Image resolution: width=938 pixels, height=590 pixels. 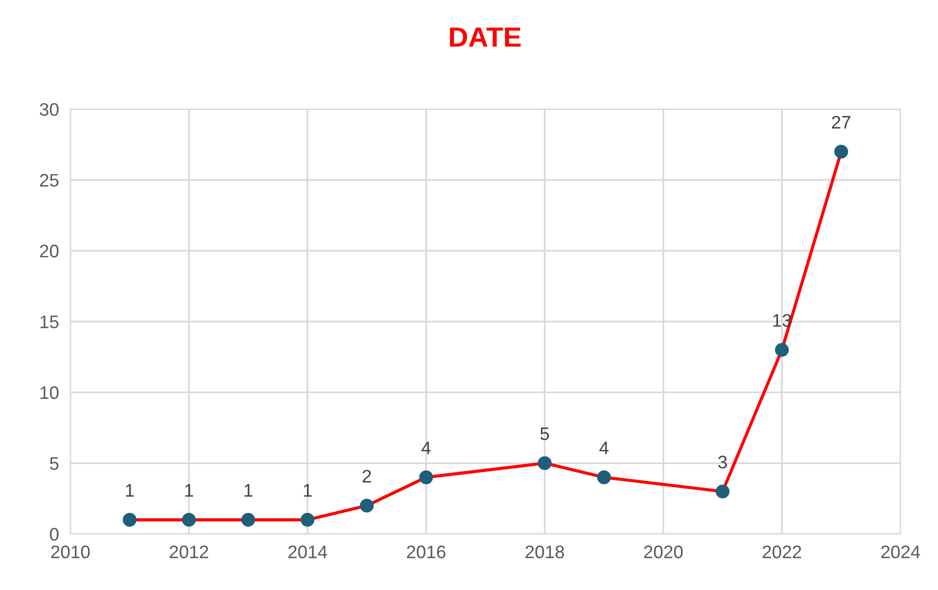 What do you see at coordinates (308, 552) in the screenshot?
I see `x-tick-label: 2014` at bounding box center [308, 552].